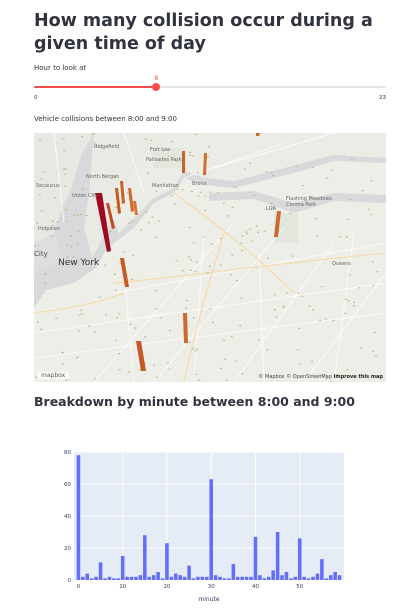  What do you see at coordinates (58, 515) in the screenshot?
I see `y-axis-label: crashes` at bounding box center [58, 515].